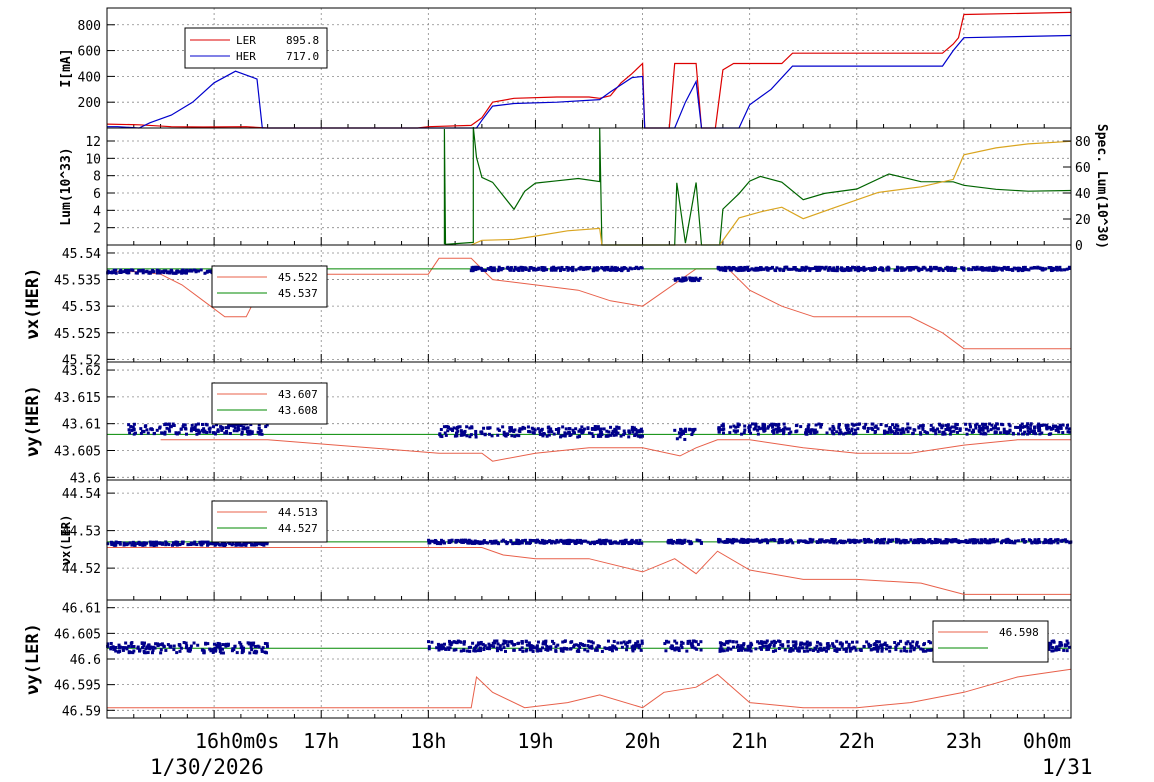 The image size is (1154, 782). Describe the element at coordinates (85, 478) in the screenshot. I see `ytick-label: 43.6` at that location.